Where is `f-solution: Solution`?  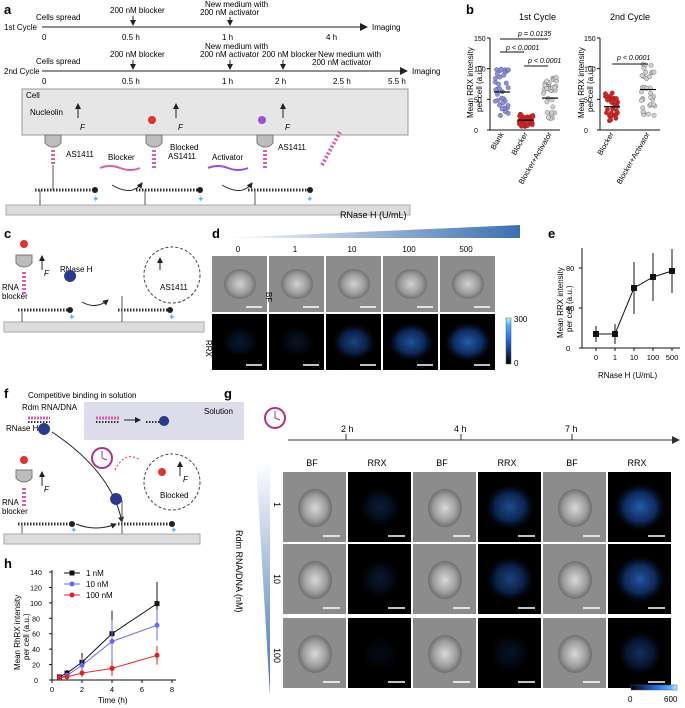
f-solution: Solution is located at coordinates (218, 411).